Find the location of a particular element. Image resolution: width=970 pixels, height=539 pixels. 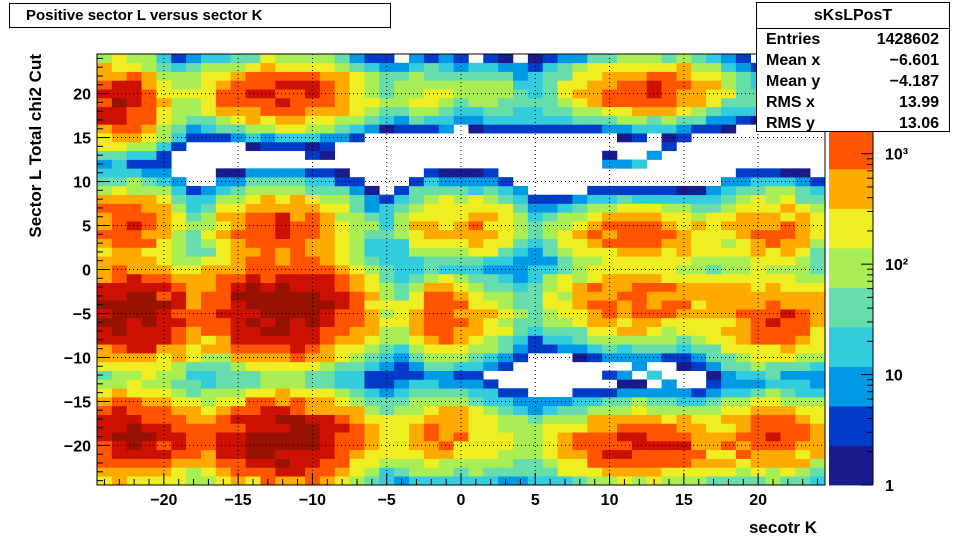

stats-value: 13.99 is located at coordinates (918, 102).